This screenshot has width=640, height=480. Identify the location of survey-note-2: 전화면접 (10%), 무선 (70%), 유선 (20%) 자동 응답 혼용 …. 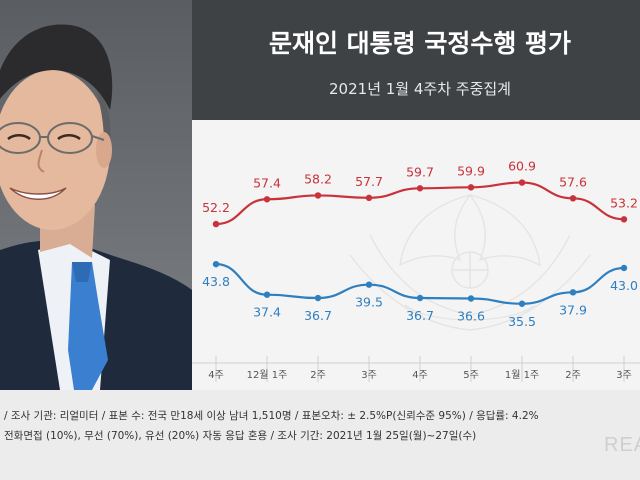
(240, 436).